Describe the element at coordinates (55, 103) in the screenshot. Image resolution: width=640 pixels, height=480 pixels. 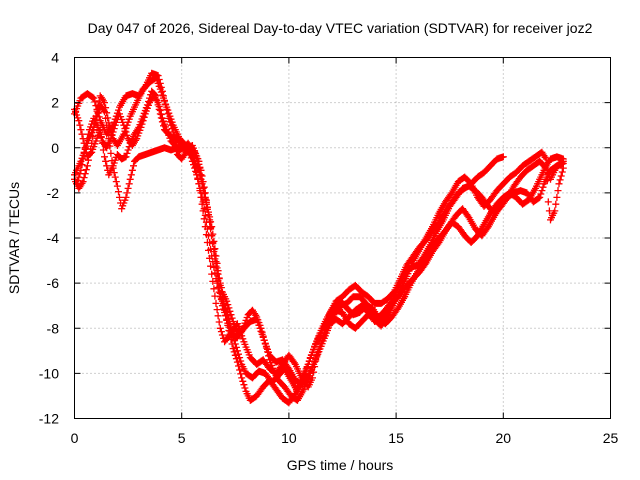
I see `y-tick-label: 2` at that location.